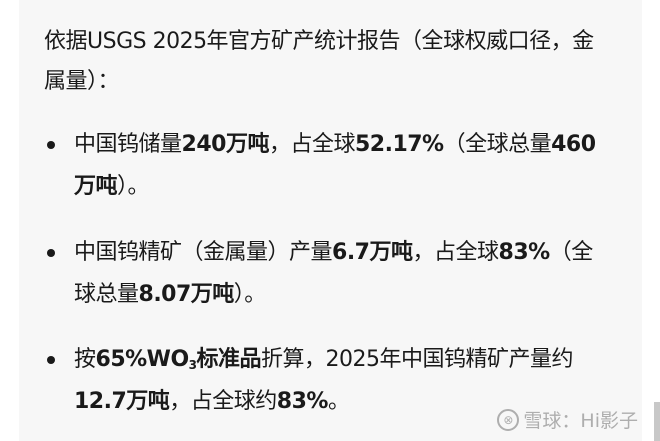  Describe the element at coordinates (142, 359) in the screenshot. I see `bold-text: 65%WO` at that location.